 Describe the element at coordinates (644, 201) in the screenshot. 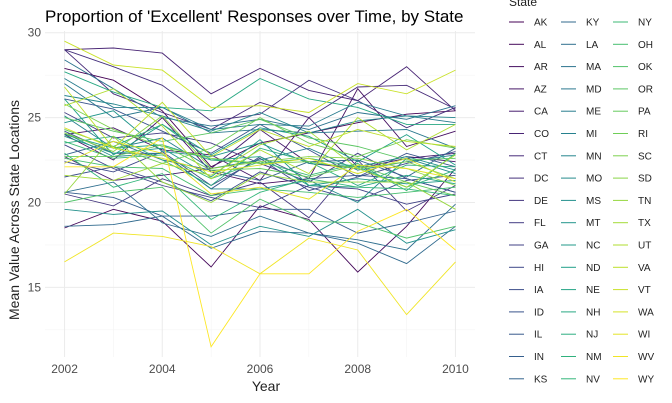

I see `legend-label: TN` at that location.